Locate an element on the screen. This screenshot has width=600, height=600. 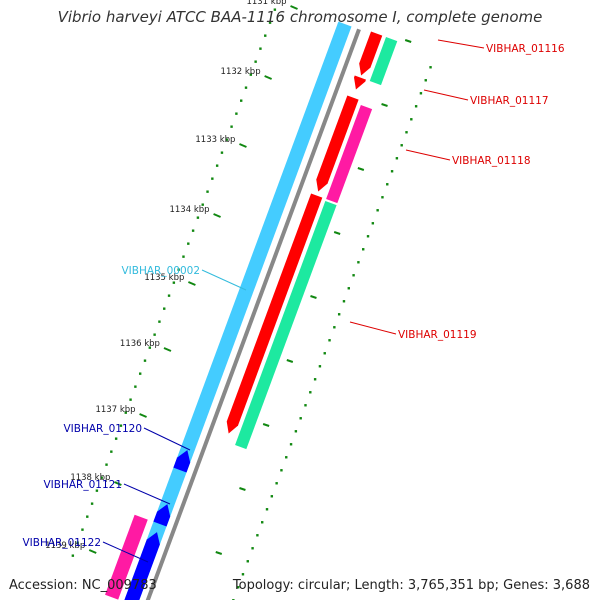
scale-tick-label: 1137 kbp is located at coordinates (115, 410).